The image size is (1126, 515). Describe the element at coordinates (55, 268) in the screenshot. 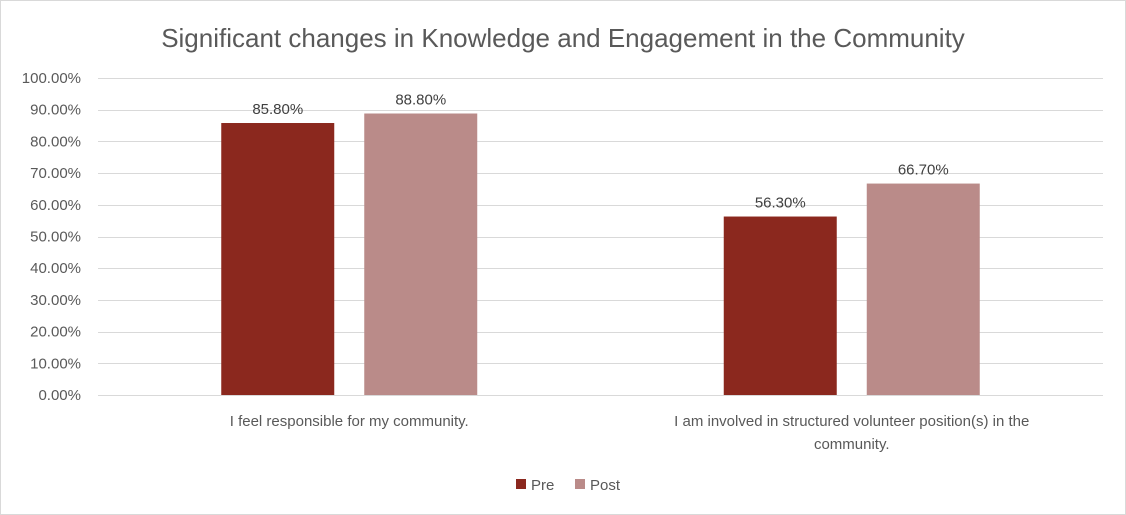

I see `y-tick-label: 40.00%` at that location.